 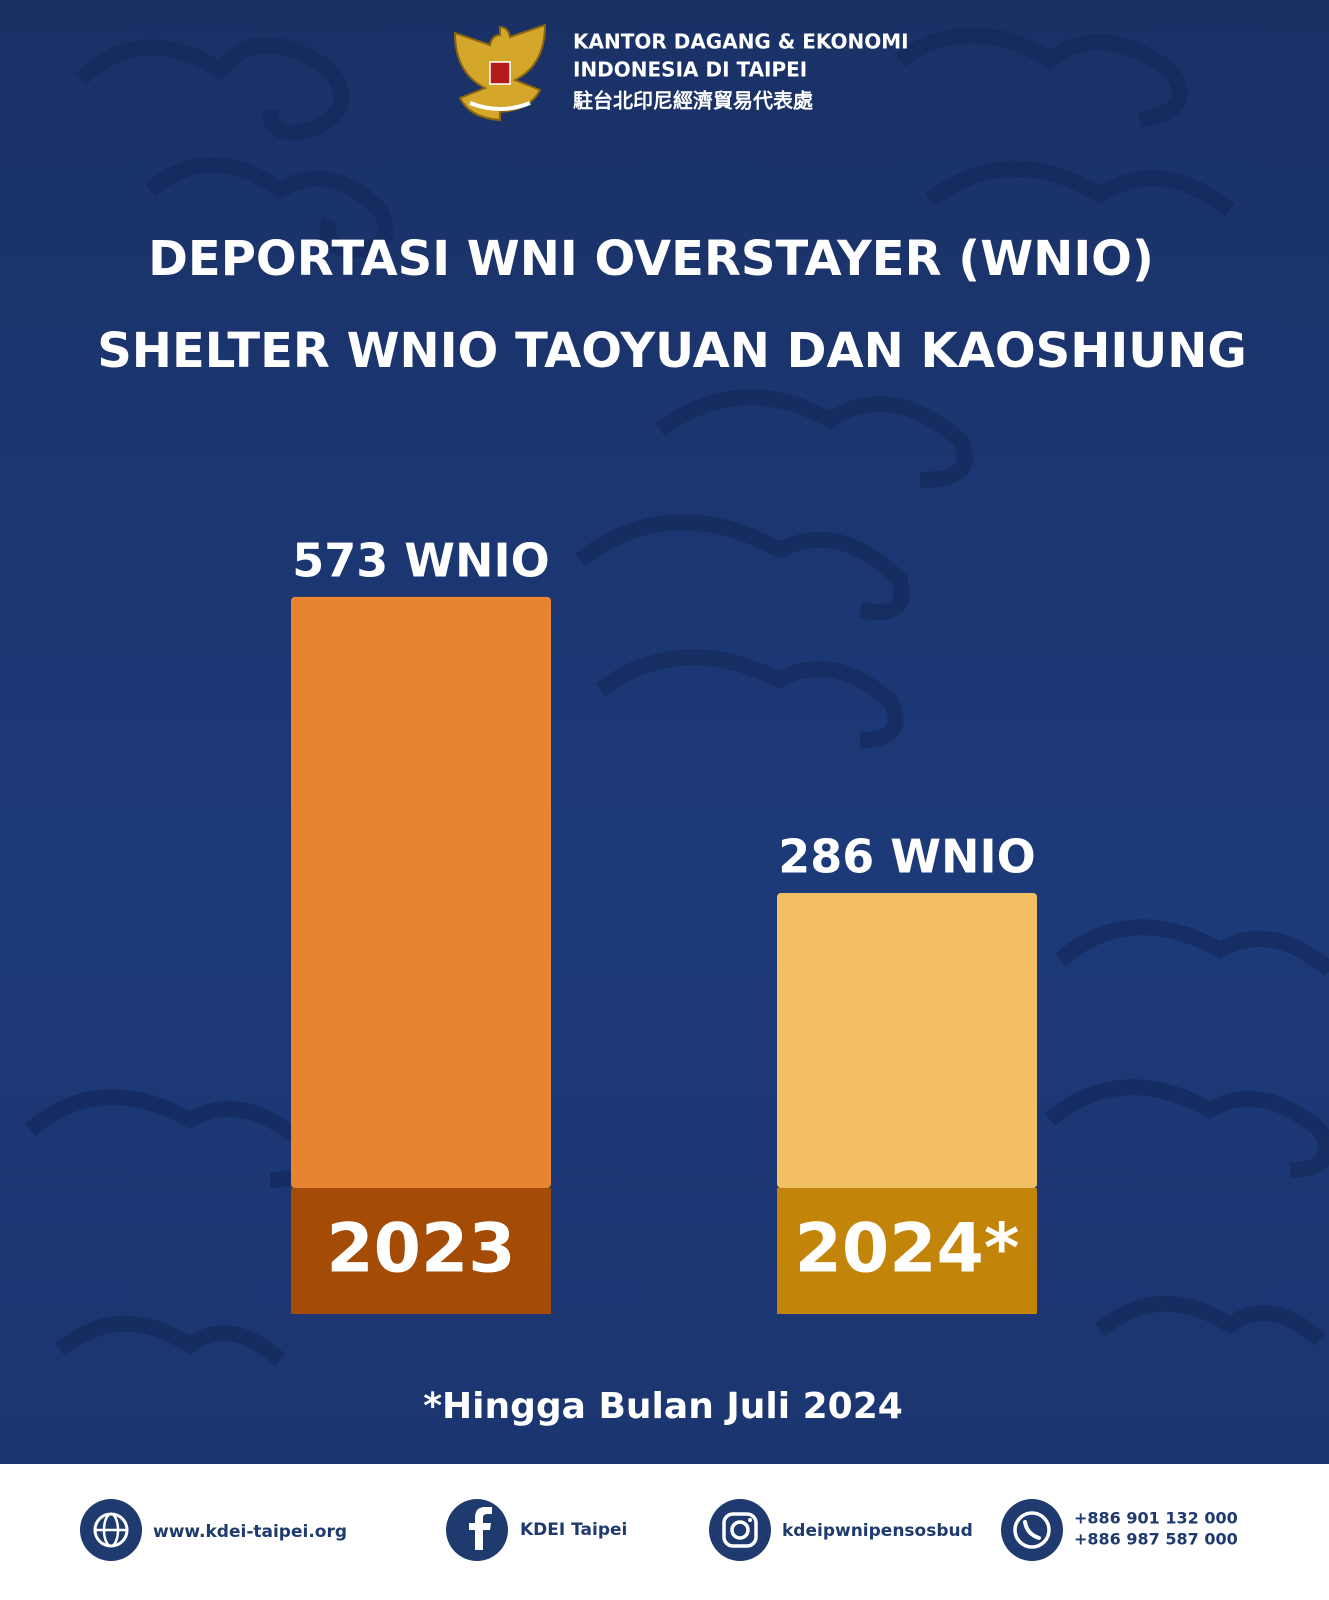 What do you see at coordinates (250, 1532) in the screenshot?
I see `website: www.kdei-taipei.org` at bounding box center [250, 1532].